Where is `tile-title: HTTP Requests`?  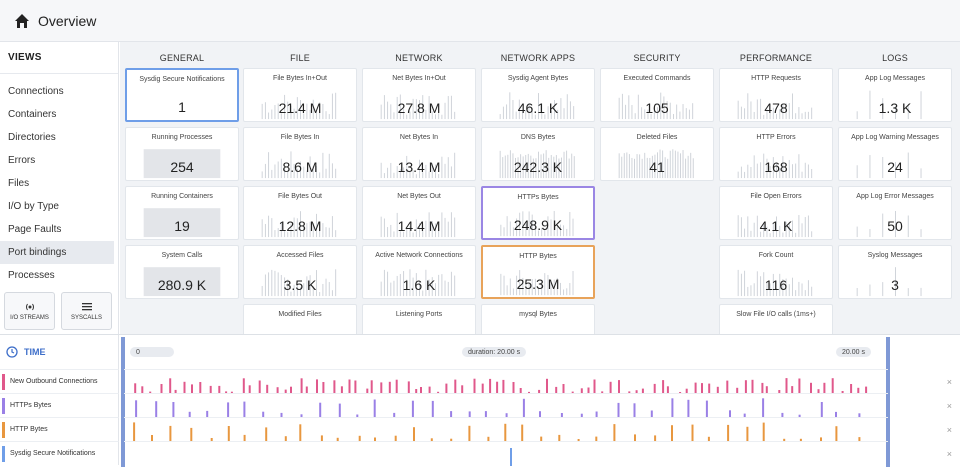 tile-title: HTTP Requests is located at coordinates (776, 78).